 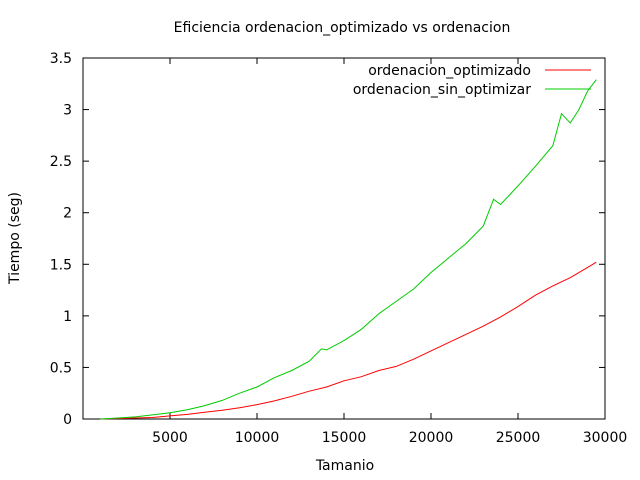 I want to click on x-tick-label: 15000, so click(x=344, y=438).